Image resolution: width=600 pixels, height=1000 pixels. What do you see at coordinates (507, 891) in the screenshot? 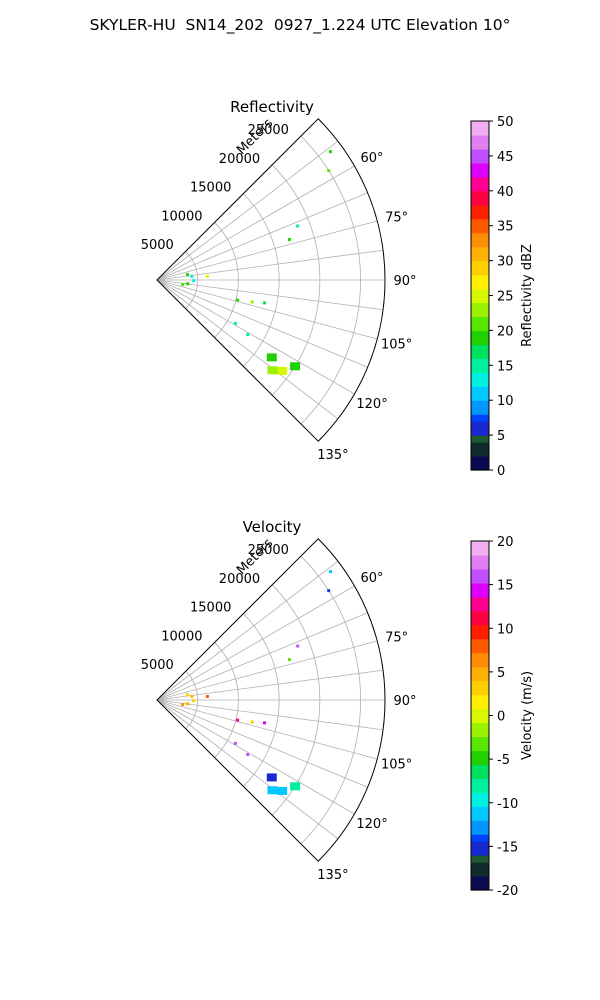
I see `colorbar-tick-label: -20` at bounding box center [507, 891].